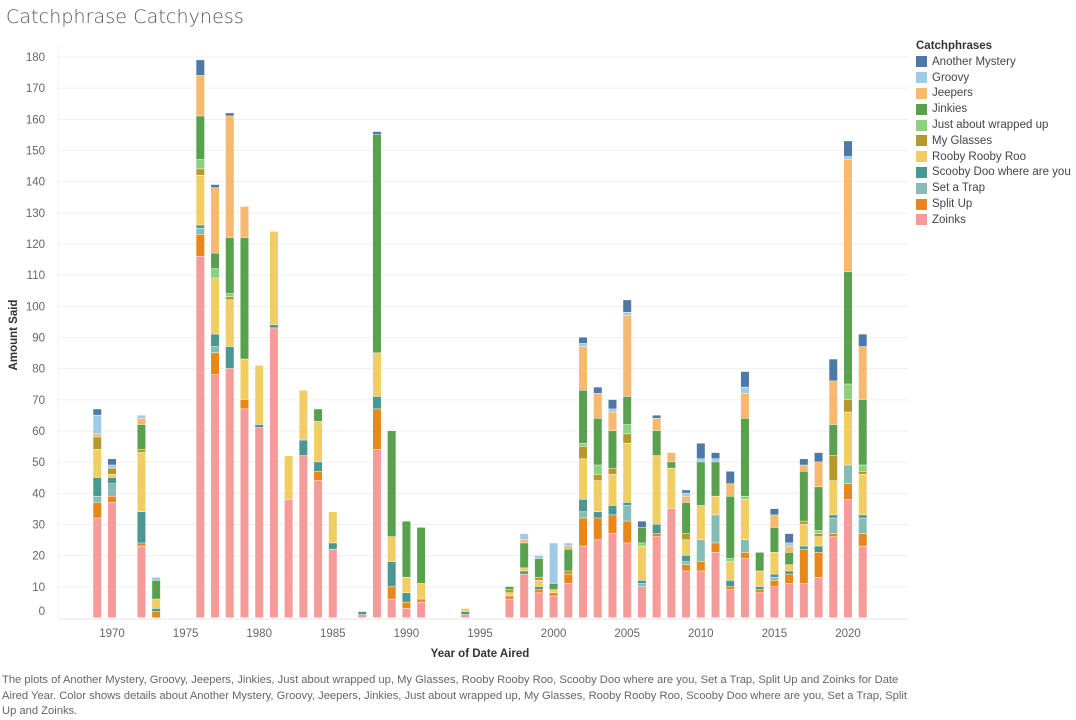 This screenshot has width=1076, height=720. Describe the element at coordinates (259, 491) in the screenshot. I see `bar-stack-1980` at that location.